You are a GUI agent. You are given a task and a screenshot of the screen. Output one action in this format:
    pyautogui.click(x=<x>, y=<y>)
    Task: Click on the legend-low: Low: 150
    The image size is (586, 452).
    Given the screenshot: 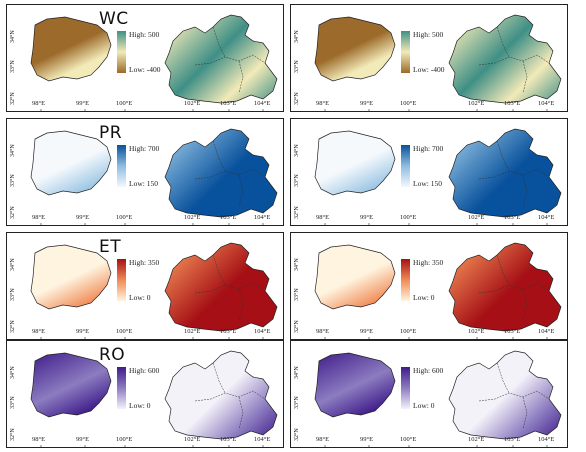 What is the action you would take?
    pyautogui.click(x=427, y=183)
    